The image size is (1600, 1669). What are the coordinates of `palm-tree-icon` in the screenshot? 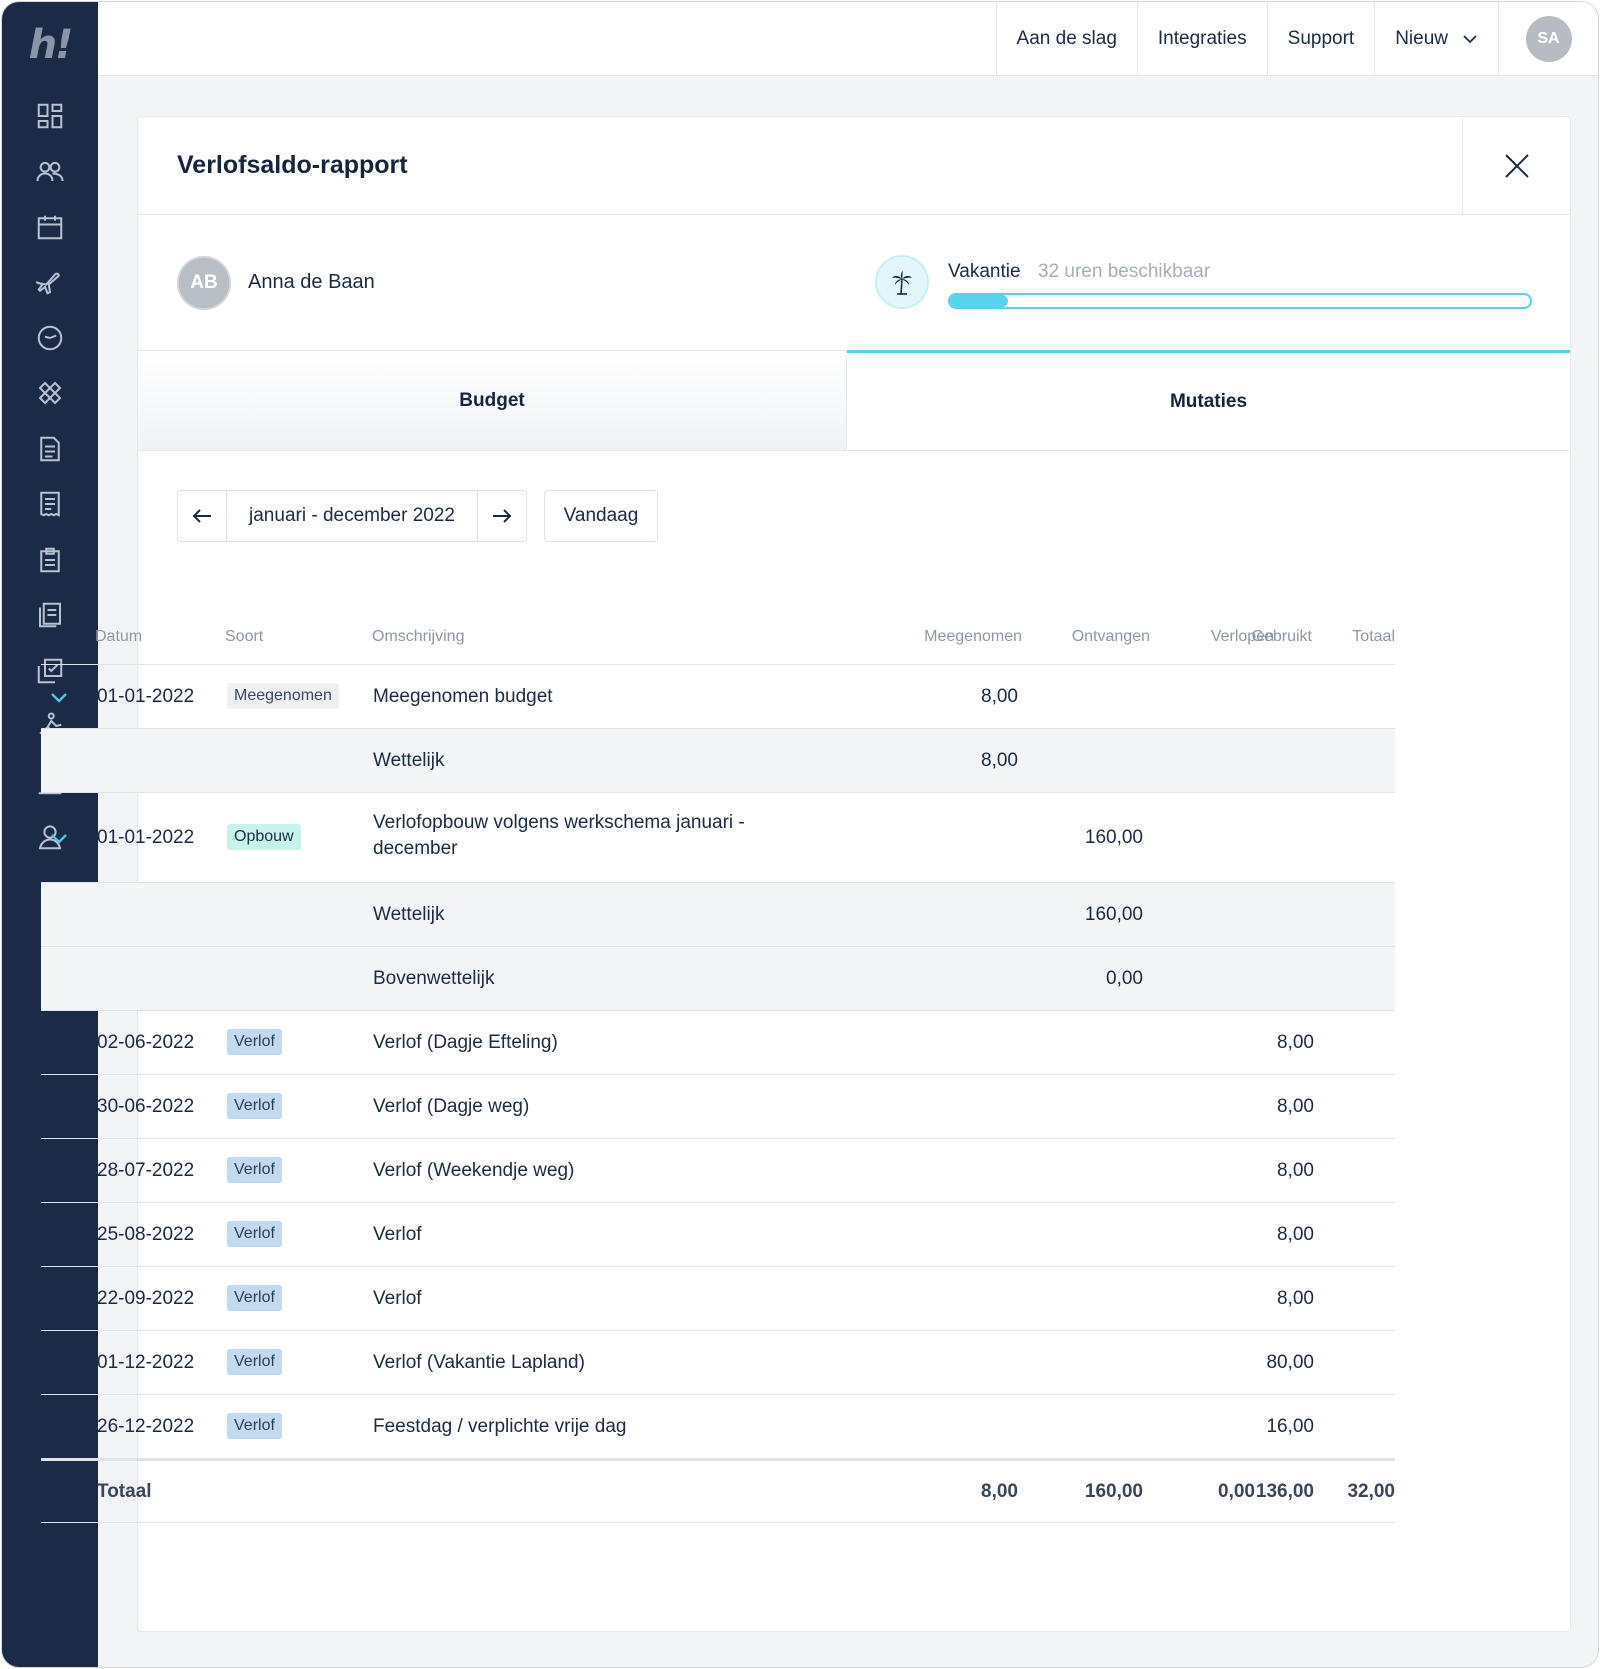 It's located at (902, 283).